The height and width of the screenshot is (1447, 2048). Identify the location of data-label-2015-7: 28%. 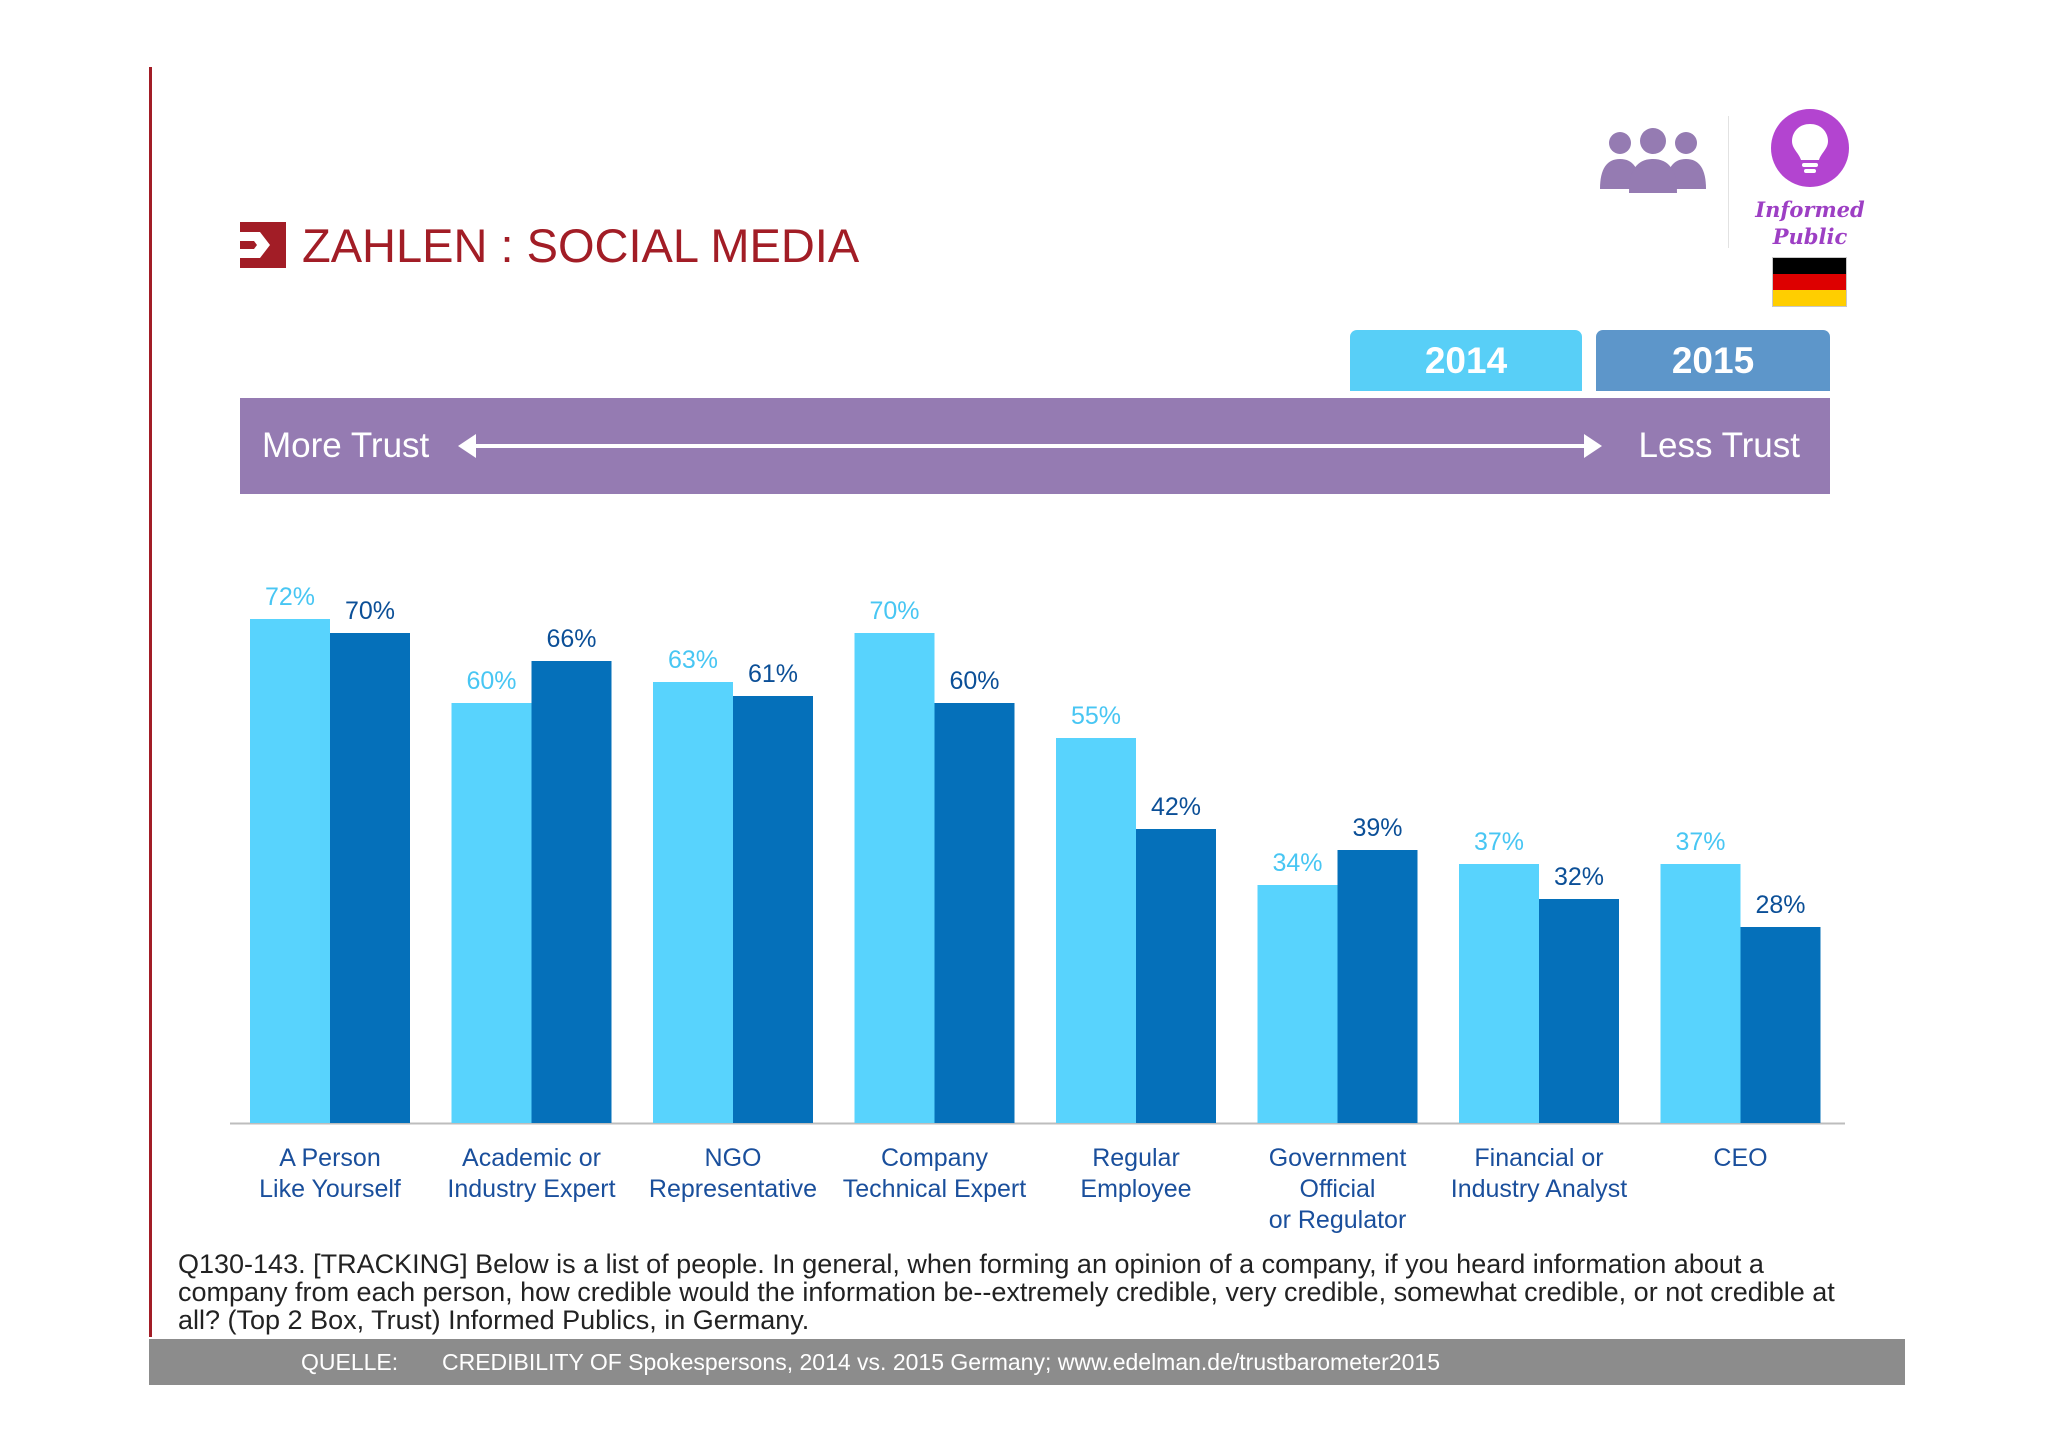
(1780, 905).